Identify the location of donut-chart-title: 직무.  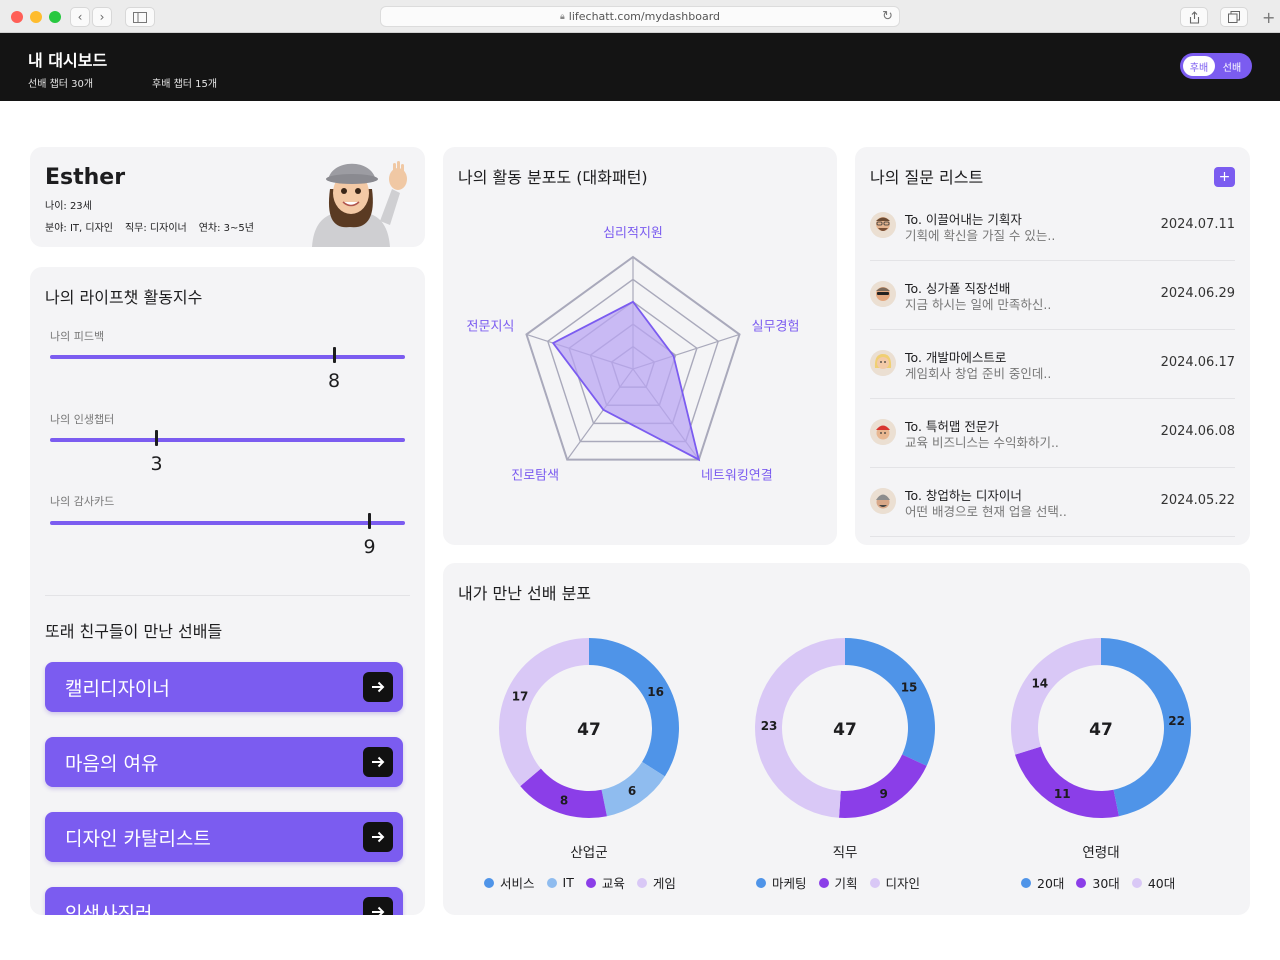
(845, 853).